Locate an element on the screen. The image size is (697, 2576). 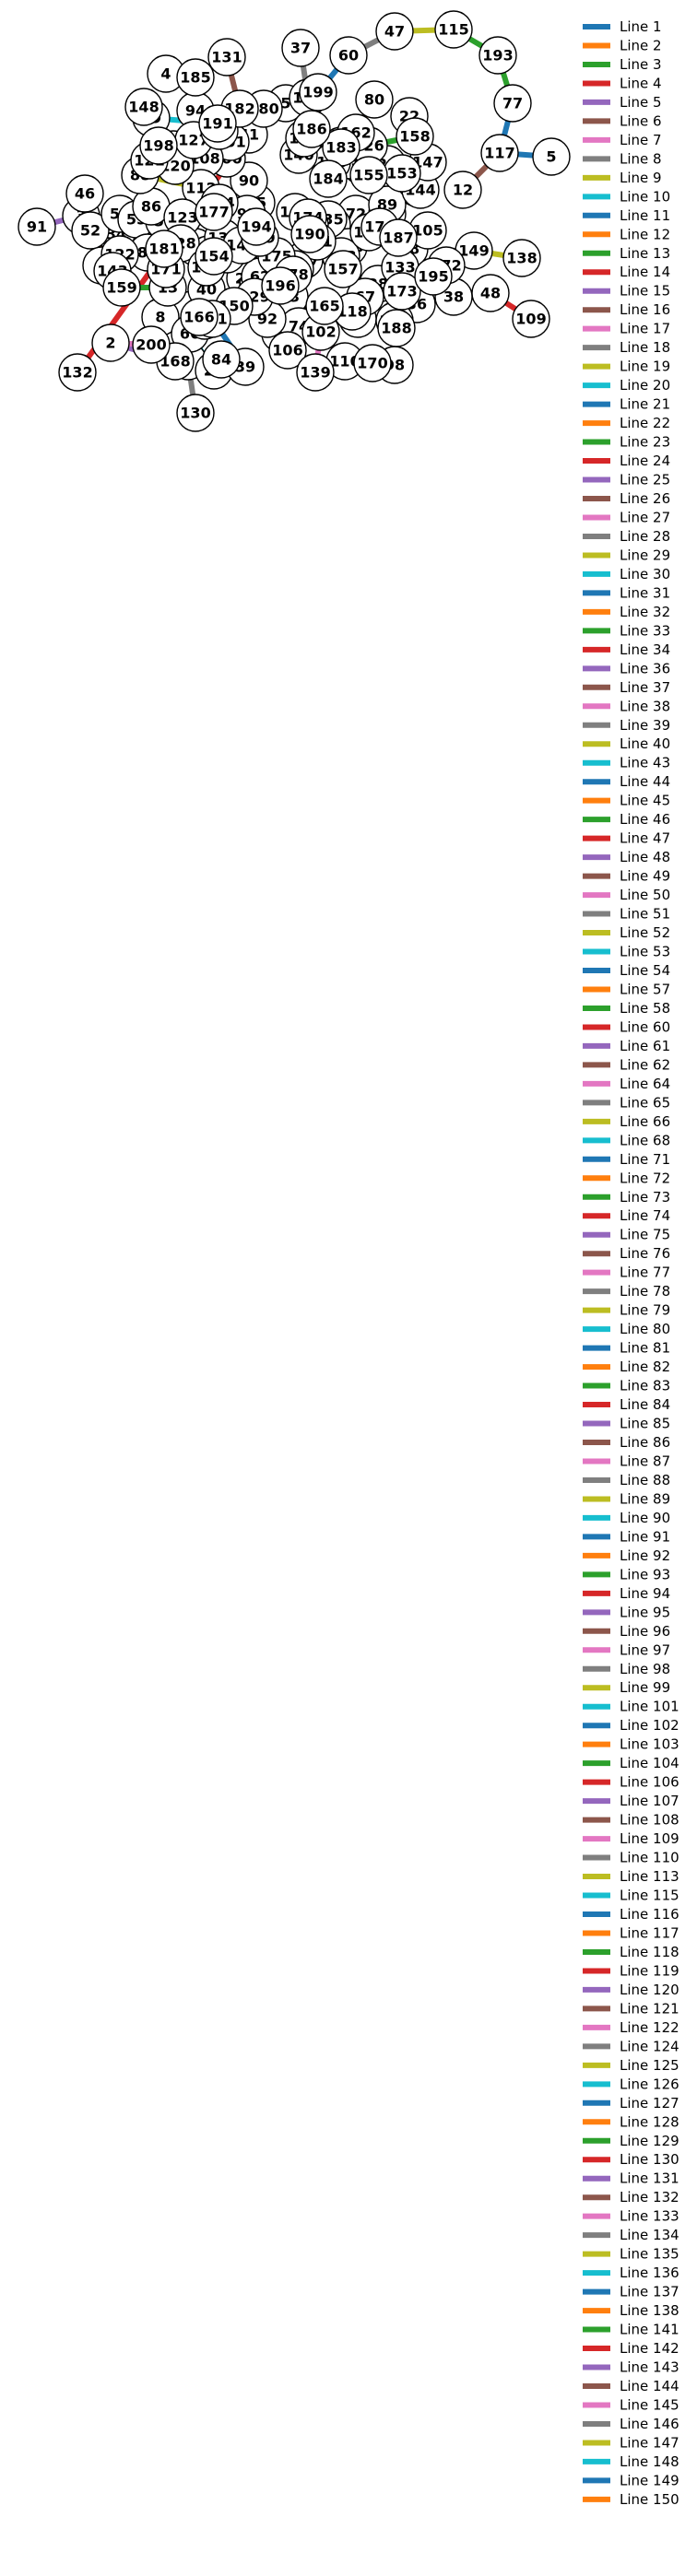
legend-label: Line 47 is located at coordinates (645, 838).